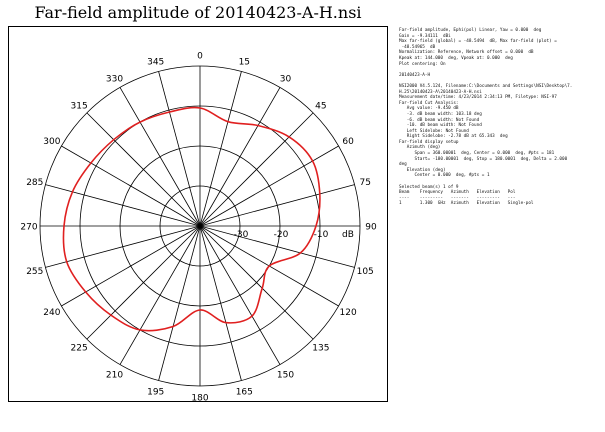  Describe the element at coordinates (28, 228) in the screenshot. I see `angle-tick-label: 270` at that location.